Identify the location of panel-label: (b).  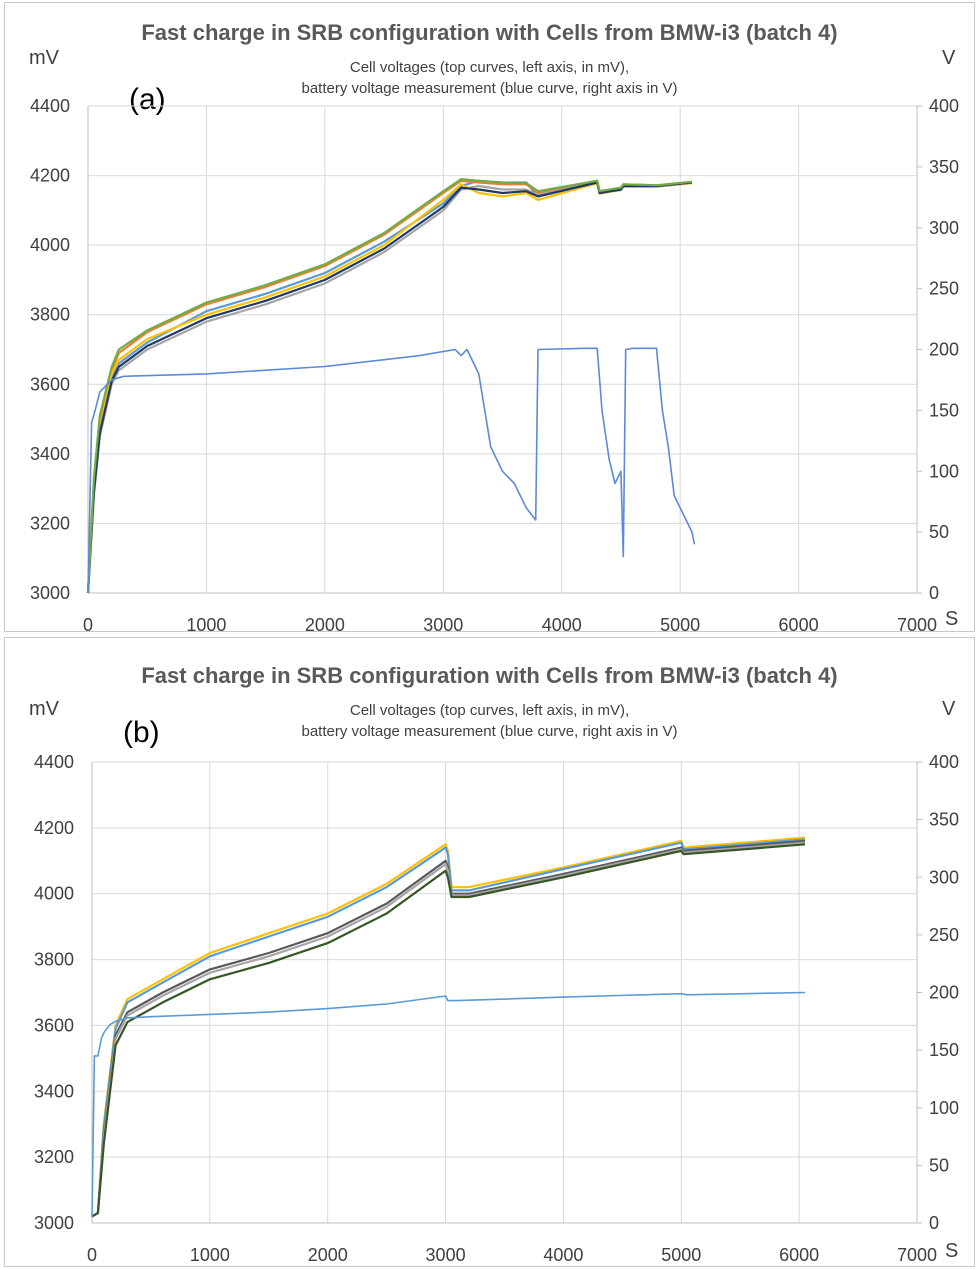
(141, 732).